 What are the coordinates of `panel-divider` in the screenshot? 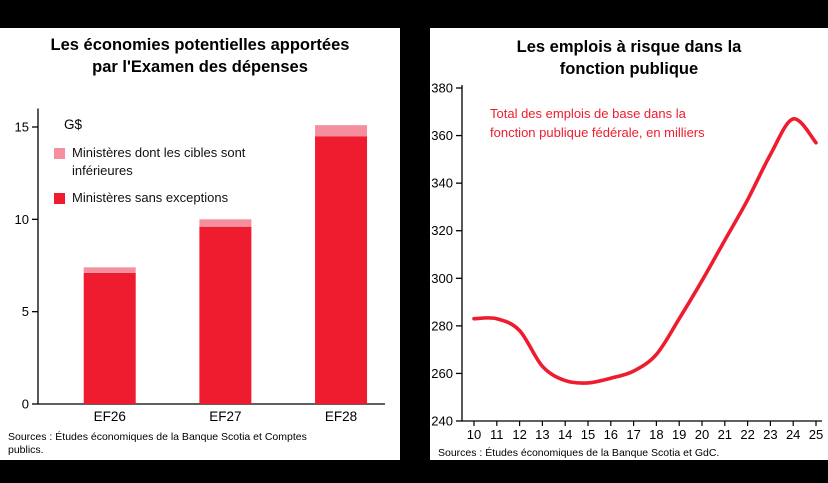 It's located at (415, 241).